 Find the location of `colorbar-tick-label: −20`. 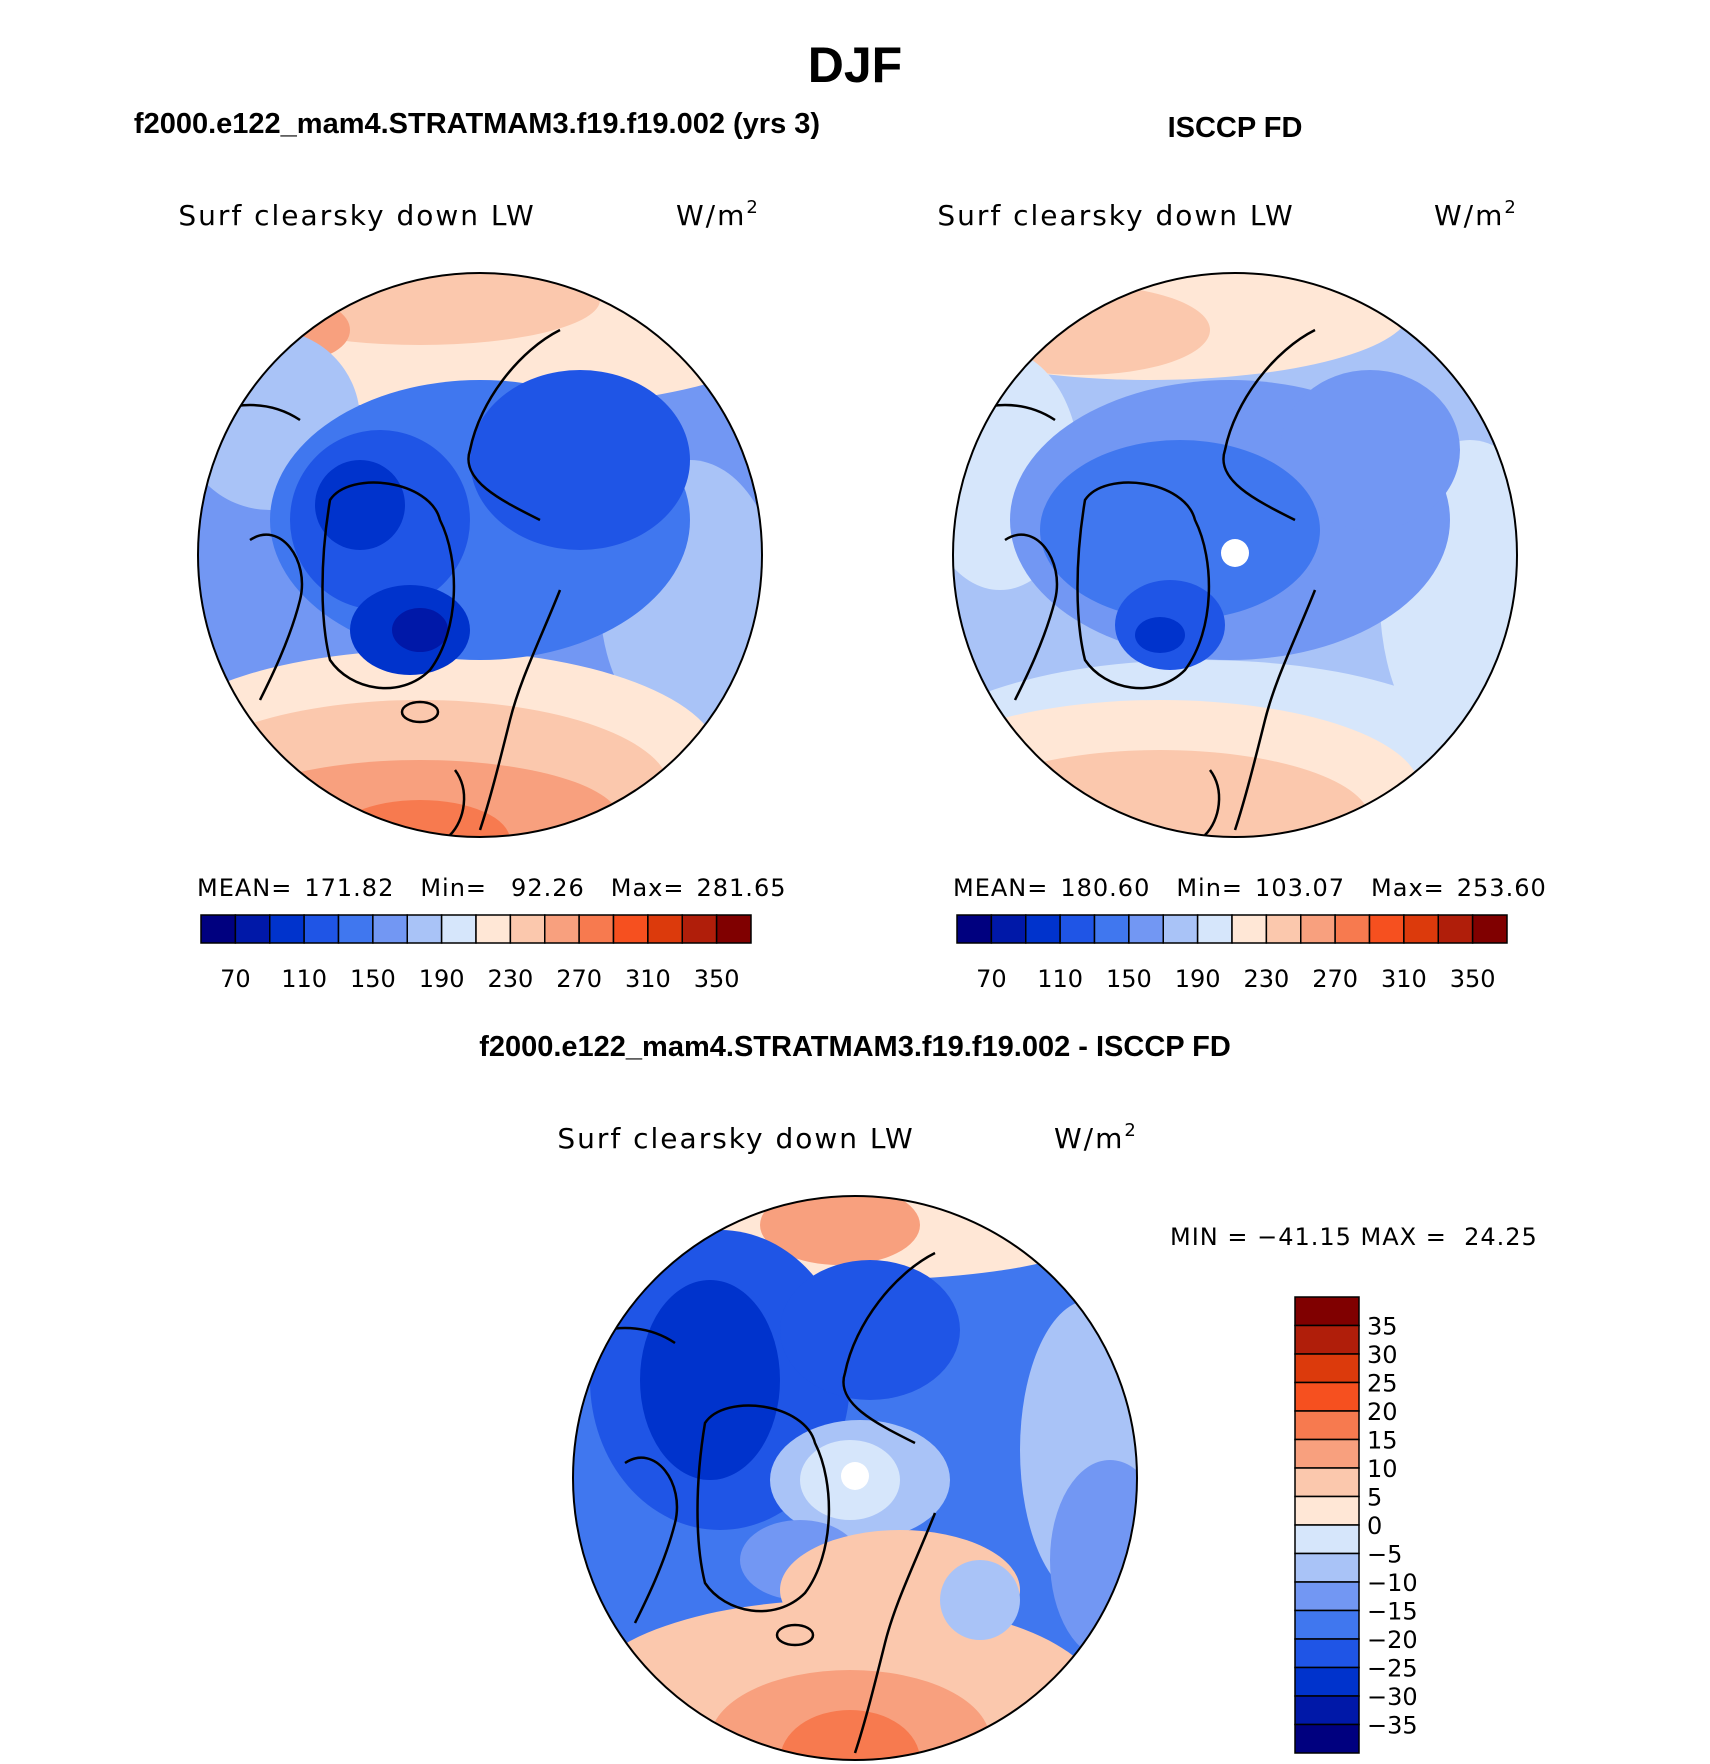

colorbar-tick-label: −20 is located at coordinates (1392, 1640).